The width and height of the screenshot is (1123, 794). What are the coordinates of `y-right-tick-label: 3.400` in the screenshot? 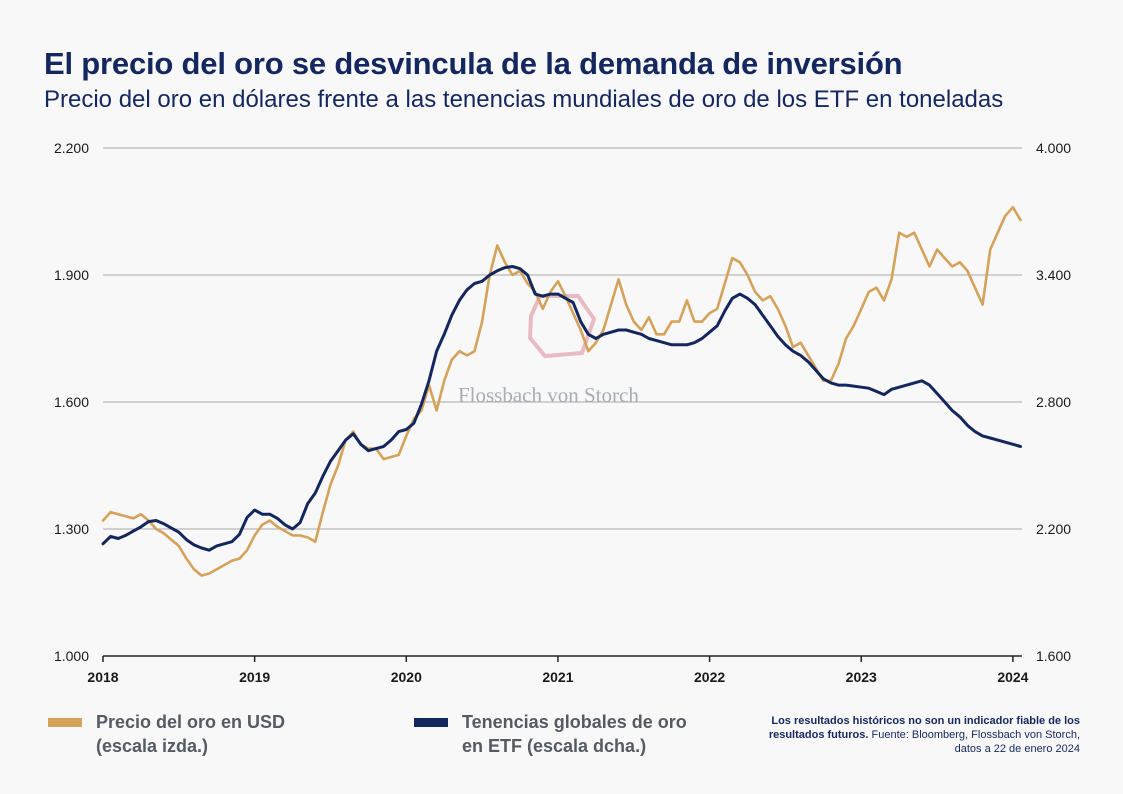 It's located at (1053, 275).